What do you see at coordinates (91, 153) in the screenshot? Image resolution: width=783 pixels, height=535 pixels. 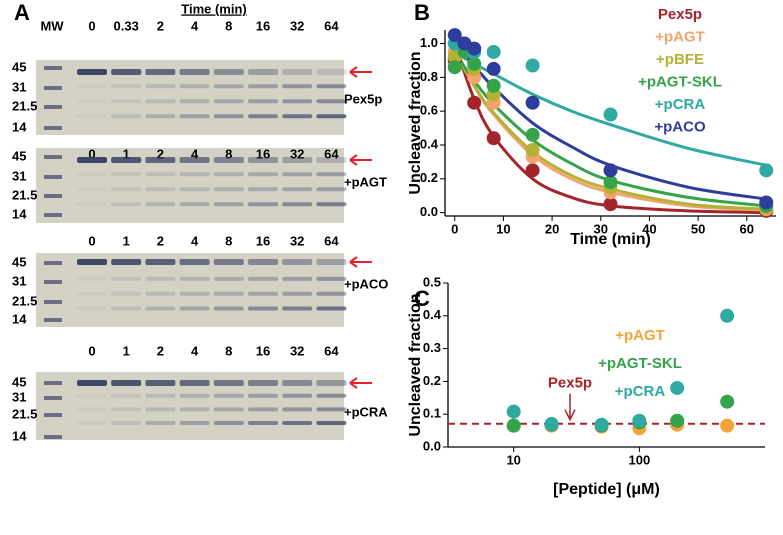 I see `time-label: 0` at bounding box center [91, 153].